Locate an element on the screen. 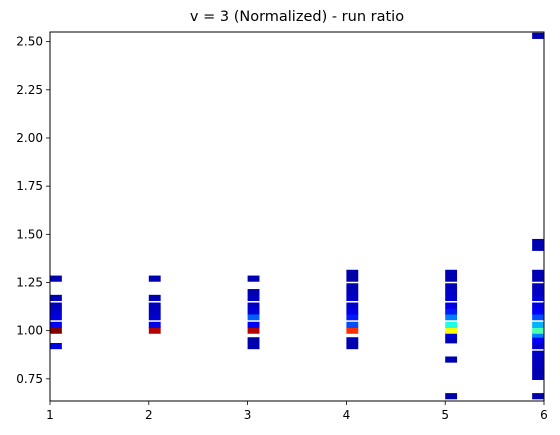  y-tick-label: 2.50 is located at coordinates (29, 42).